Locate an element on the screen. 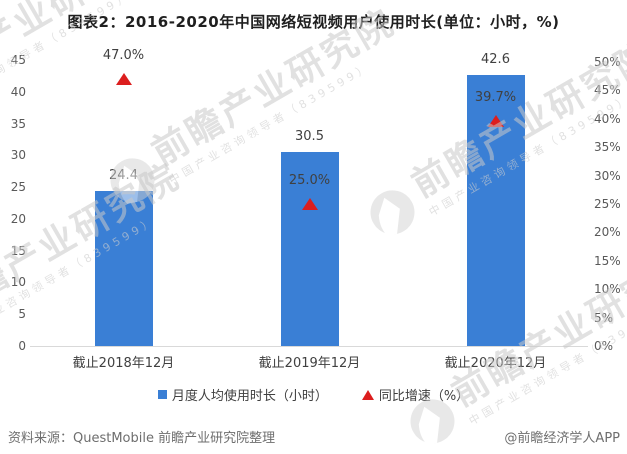 This screenshot has width=627, height=454. x-axis-line is located at coordinates (309, 346).